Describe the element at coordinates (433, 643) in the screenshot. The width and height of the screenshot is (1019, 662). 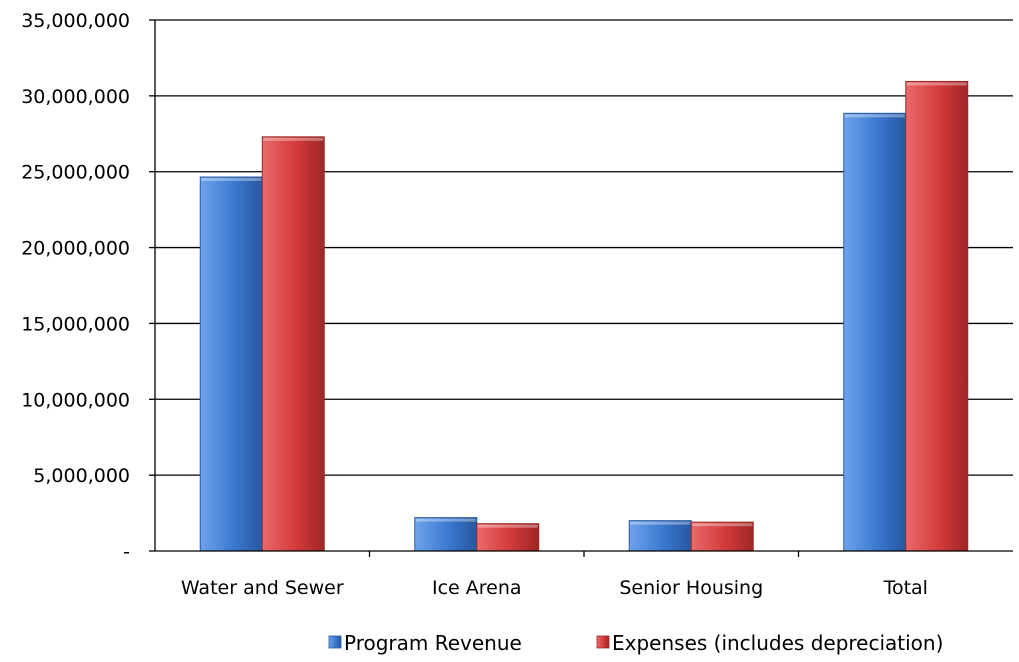
I see `legend-label: Program Revenue` at that location.